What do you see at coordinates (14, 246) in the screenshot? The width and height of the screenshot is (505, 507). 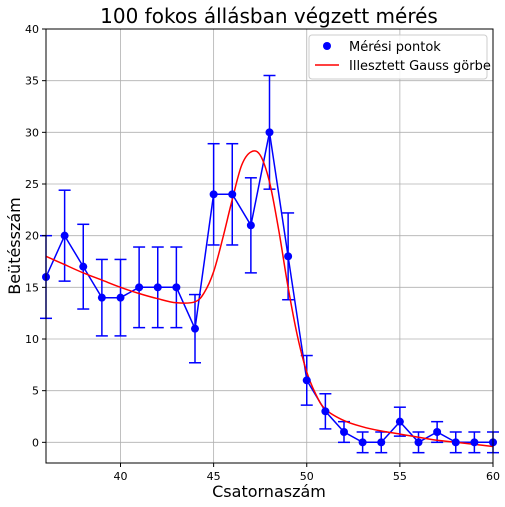 I see `y-axis-label: Beütésszám` at bounding box center [14, 246].